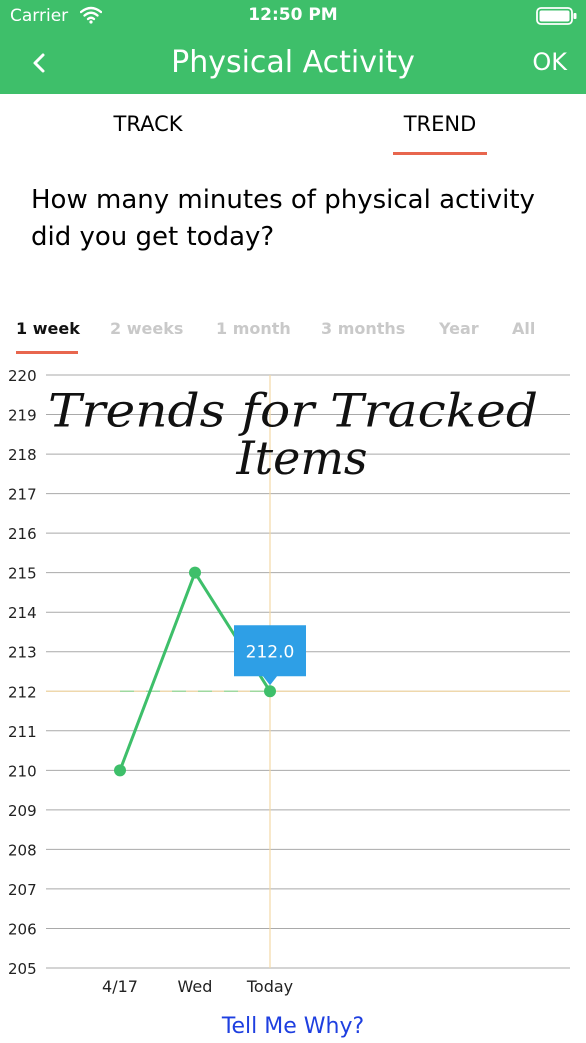  What do you see at coordinates (22, 811) in the screenshot?
I see `y-tick-label: 209` at bounding box center [22, 811].